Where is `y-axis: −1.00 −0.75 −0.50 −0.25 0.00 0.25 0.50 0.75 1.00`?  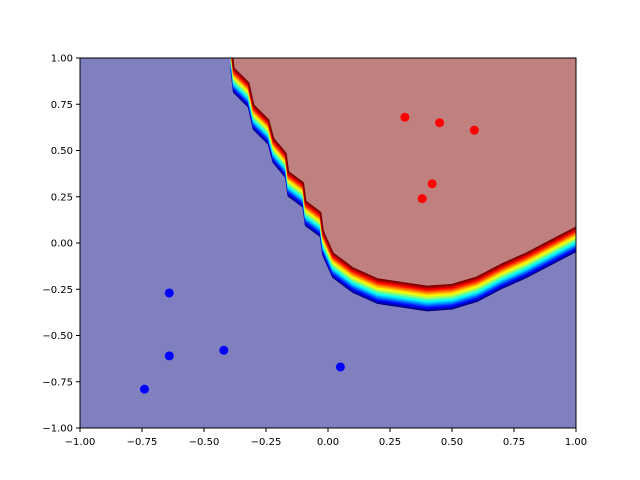
y-axis: −1.00 −0.75 −0.50 −0.25 0.00 0.25 0.50 0.75 1.00 is located at coordinates (61, 244).